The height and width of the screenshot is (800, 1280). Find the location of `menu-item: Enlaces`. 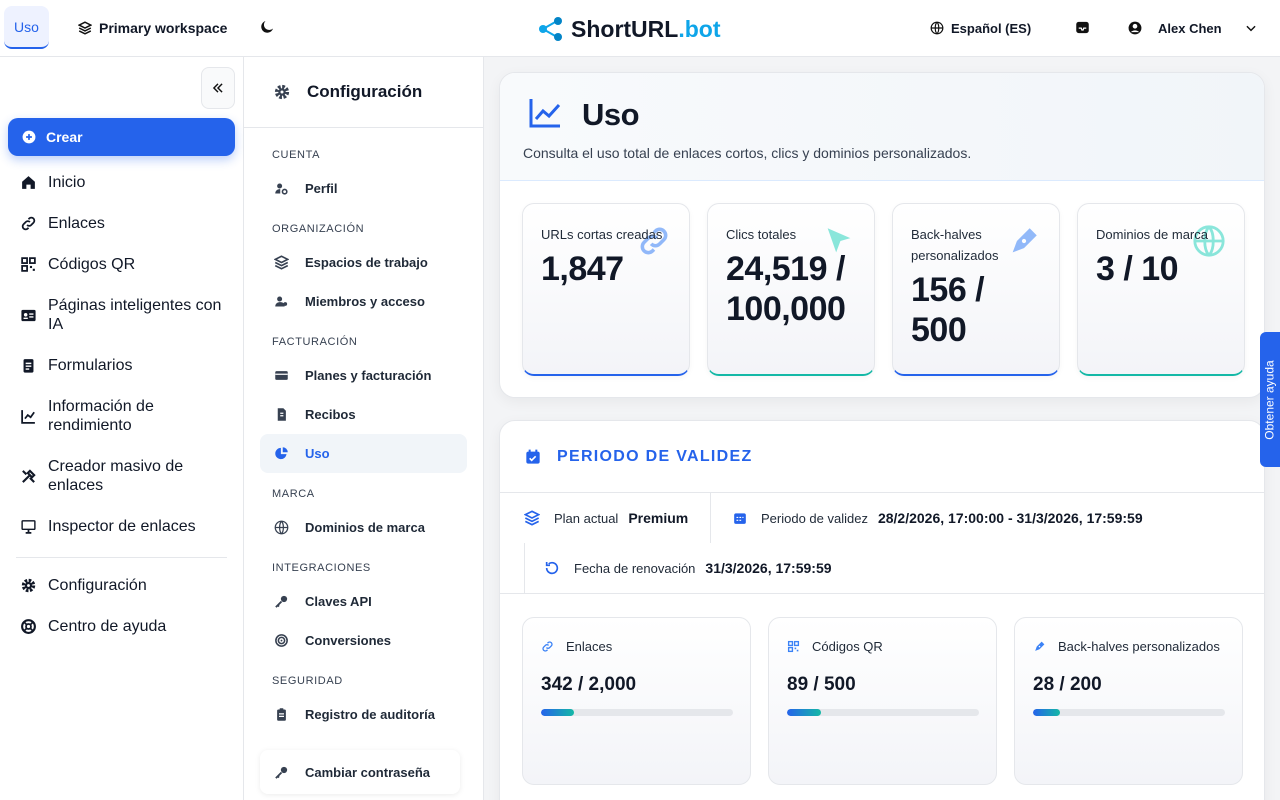

menu-item: Enlaces is located at coordinates (121, 223).